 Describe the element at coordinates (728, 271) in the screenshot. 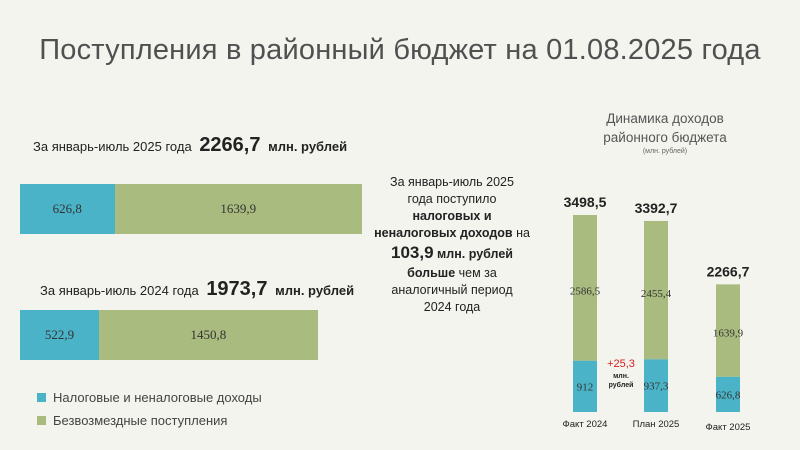

I see `vbar-total-label-3: 2266,7` at that location.